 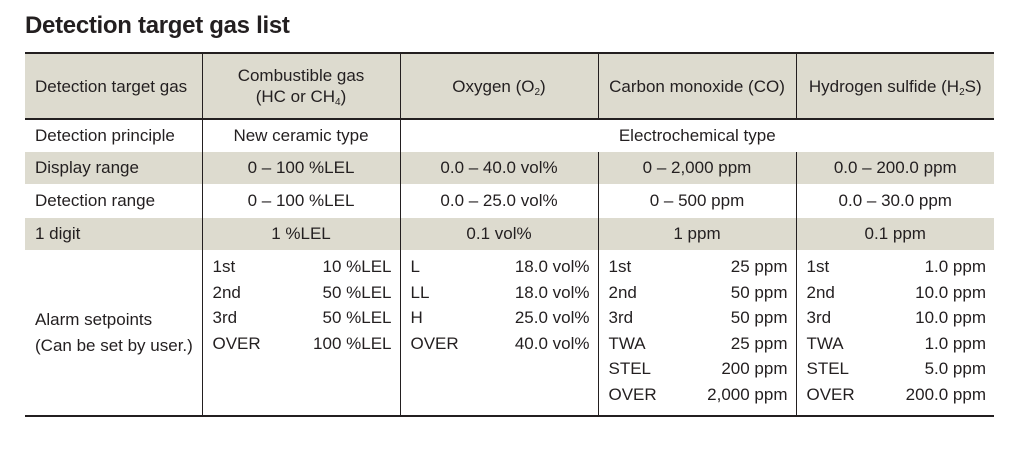 What do you see at coordinates (894, 201) in the screenshot?
I see `cell: 0.0 – 30.0 ppm` at bounding box center [894, 201].